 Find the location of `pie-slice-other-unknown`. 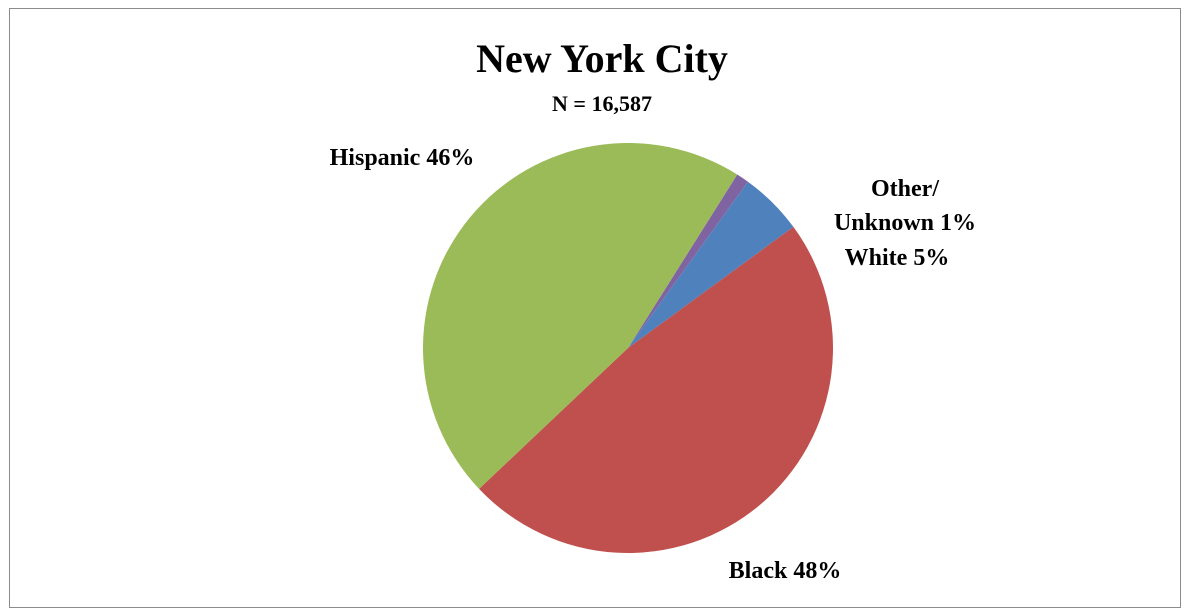

pie-slice-other-unknown is located at coordinates (688, 261).